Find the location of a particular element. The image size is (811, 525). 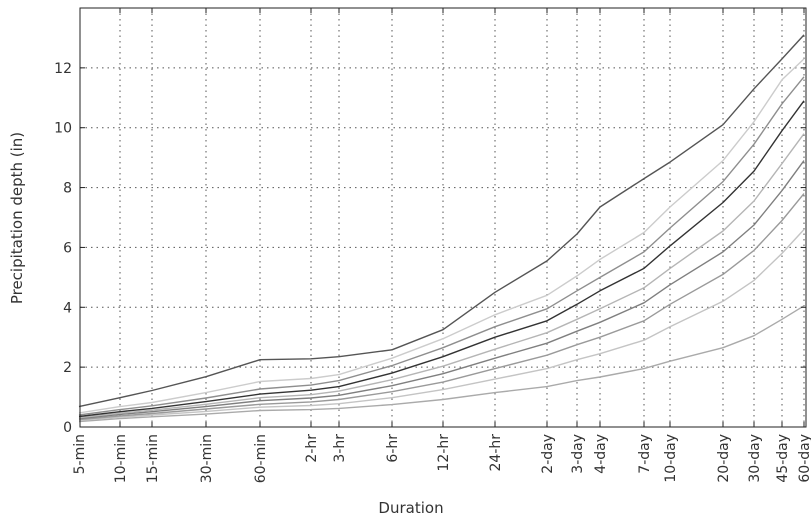

y-axis-label: Precipitation depth (in) is located at coordinates (17, 218).